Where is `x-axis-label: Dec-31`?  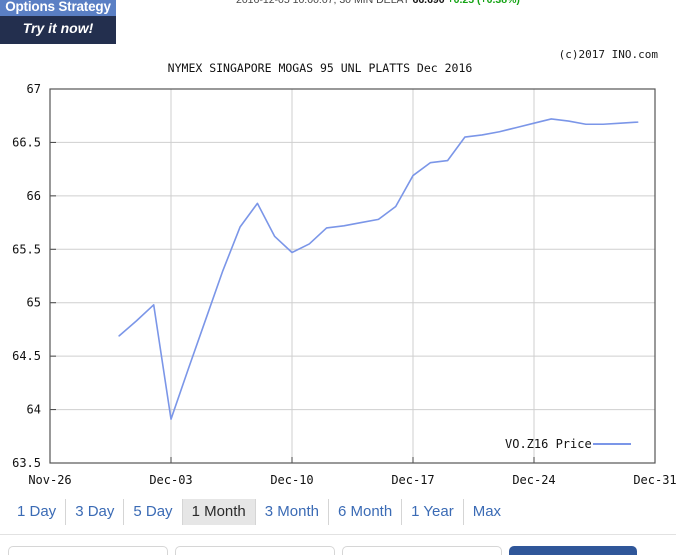 x-axis-label: Dec-31 is located at coordinates (654, 478).